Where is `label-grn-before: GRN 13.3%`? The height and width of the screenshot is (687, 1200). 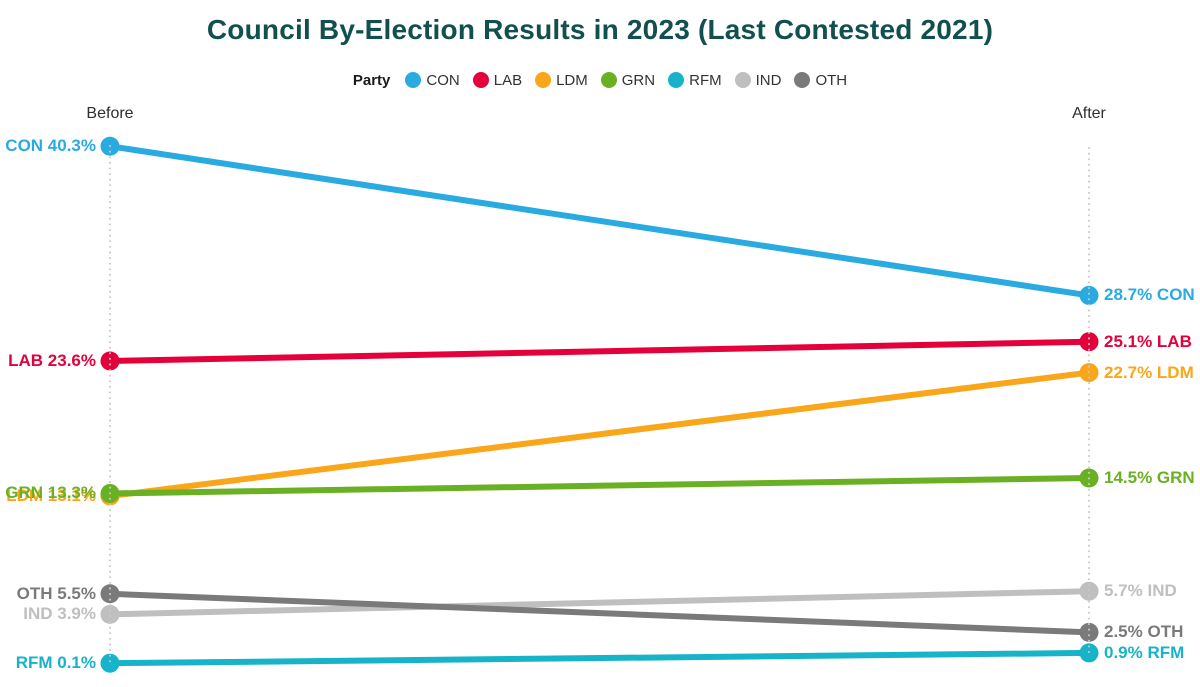
label-grn-before: GRN 13.3% is located at coordinates (50, 493).